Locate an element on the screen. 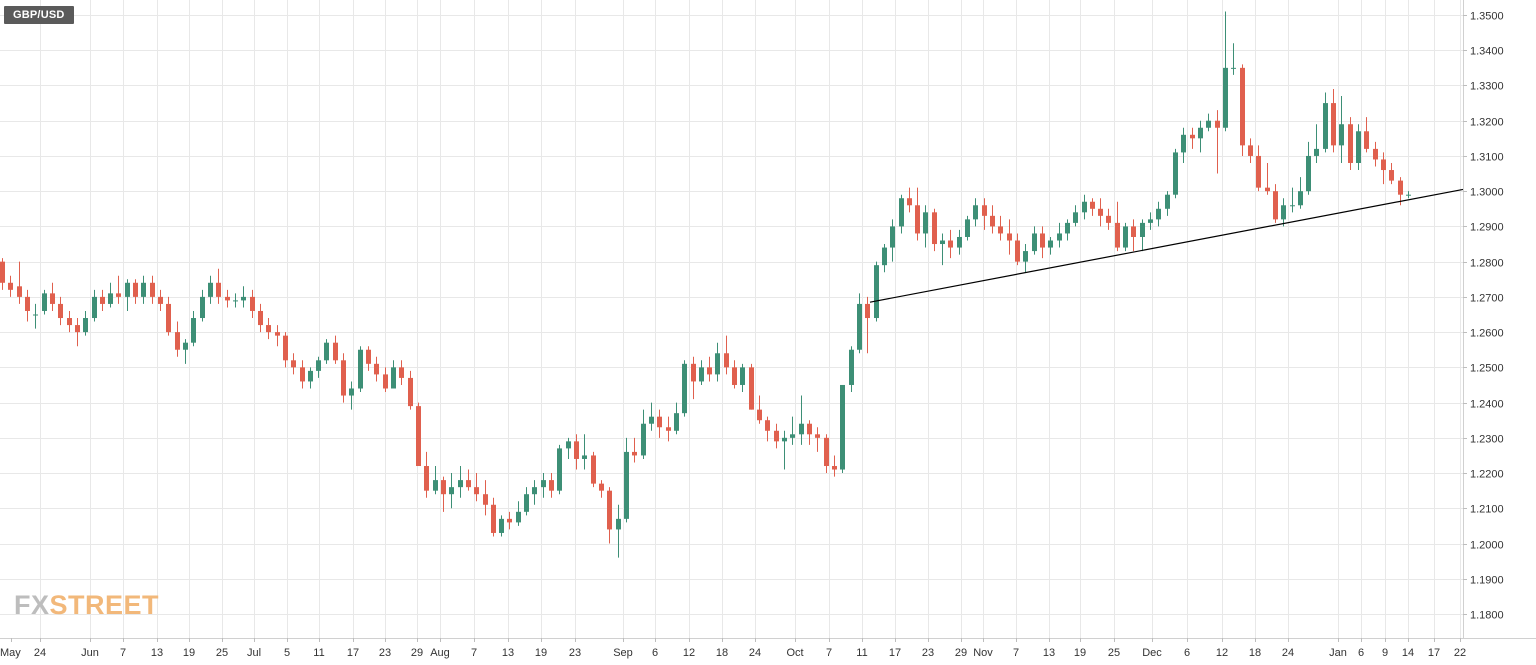 This screenshot has width=1536, height=665. x-tick-label: 19 is located at coordinates (541, 653).